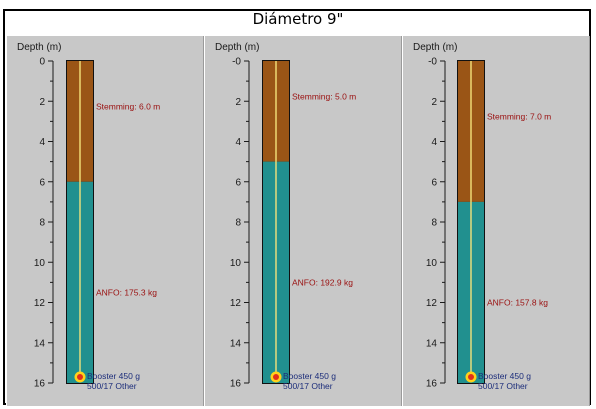 The height and width of the screenshot is (409, 596). I want to click on explosive-label: ANFO: 157.8 kg, so click(517, 302).